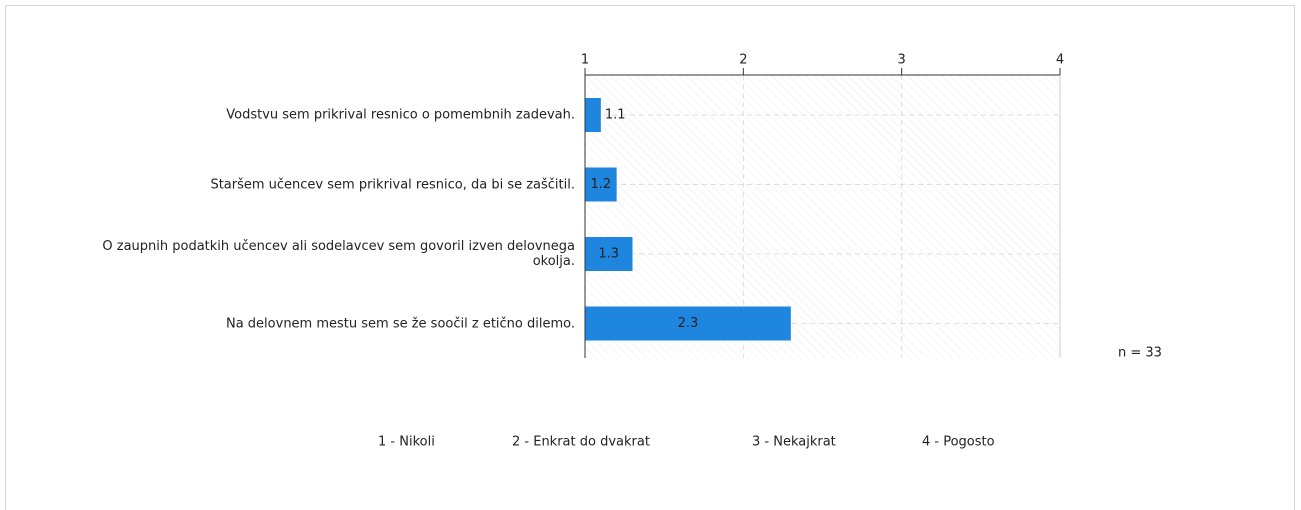  I want to click on scale-legend-label: 2 - Enkrat do dvakrat, so click(581, 442).